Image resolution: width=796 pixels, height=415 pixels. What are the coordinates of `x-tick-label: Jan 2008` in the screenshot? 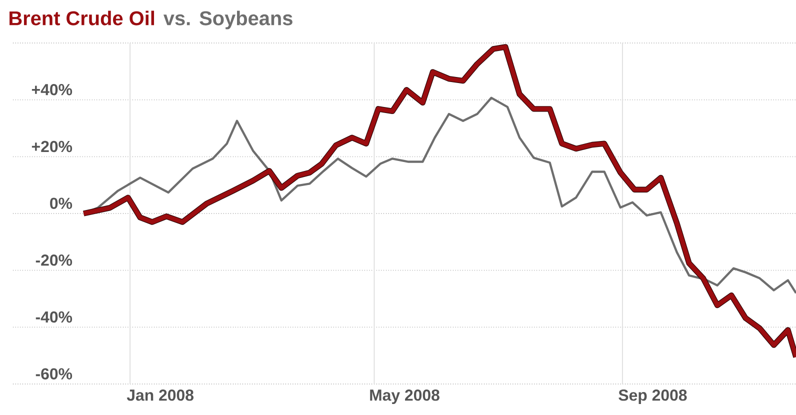 It's located at (160, 395).